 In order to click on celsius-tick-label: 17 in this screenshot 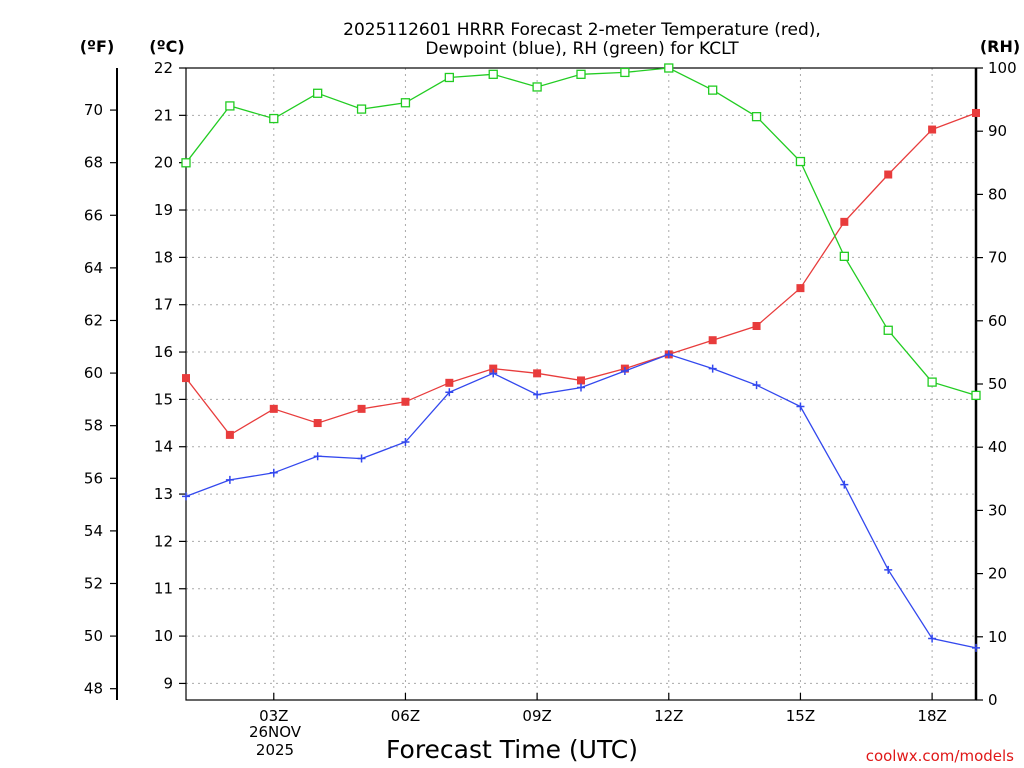, I will do `click(163, 305)`.